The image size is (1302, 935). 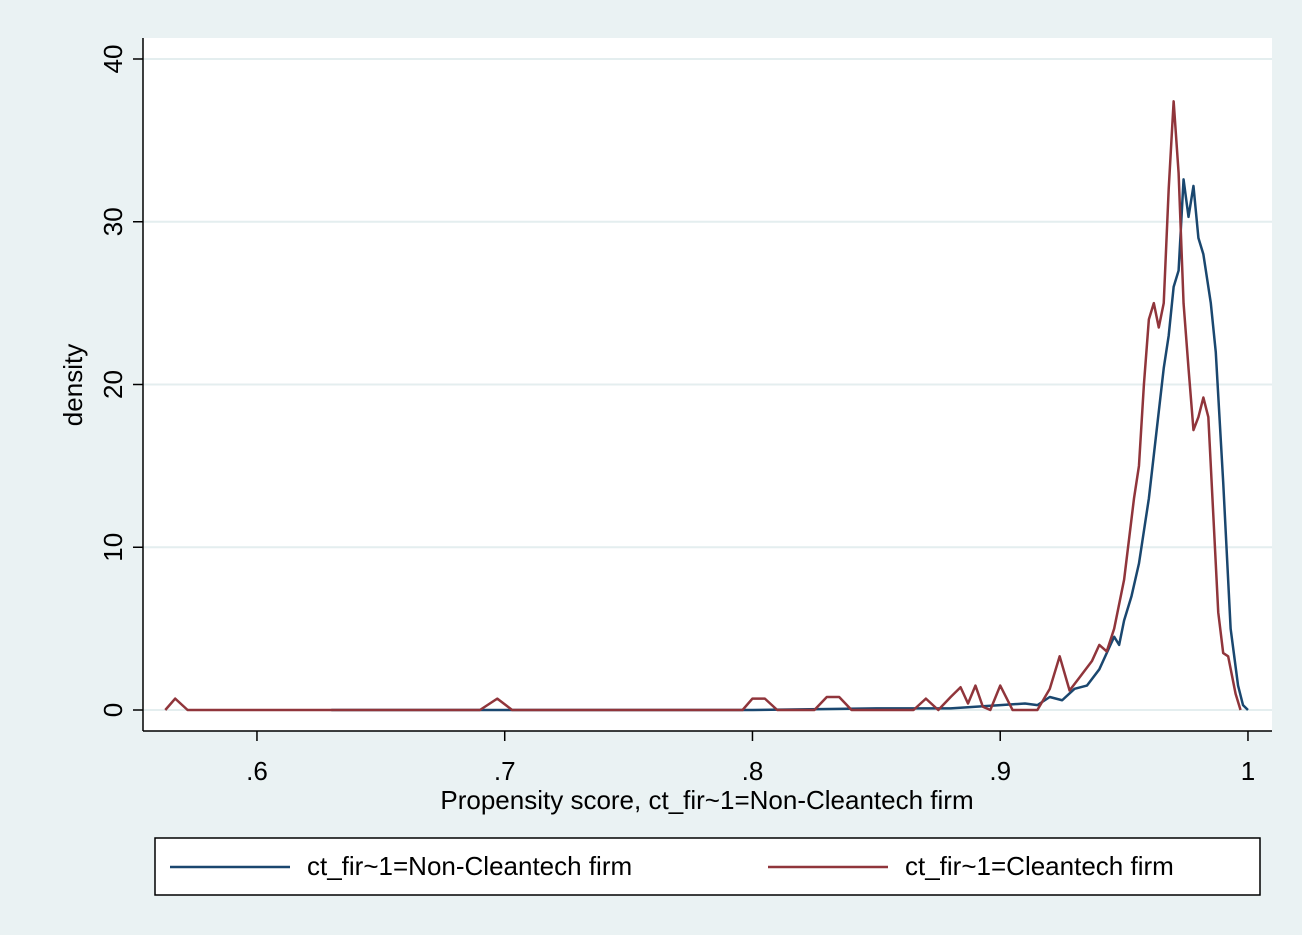 I want to click on y-tick-label: 0, so click(x=113, y=710).